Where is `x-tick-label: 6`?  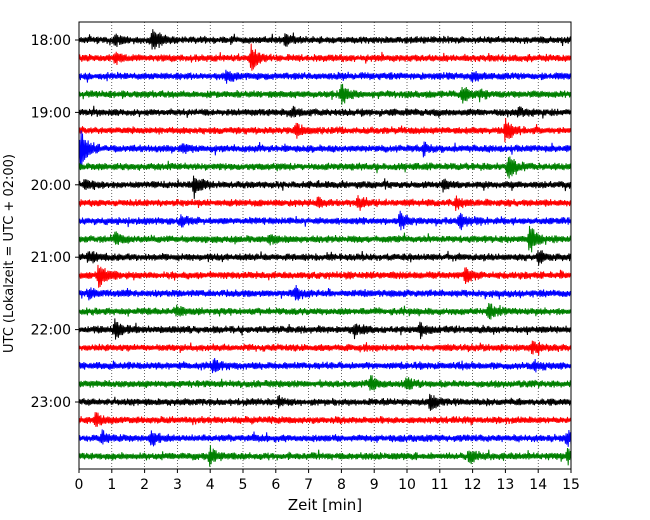
x-tick-label: 6 is located at coordinates (275, 485).